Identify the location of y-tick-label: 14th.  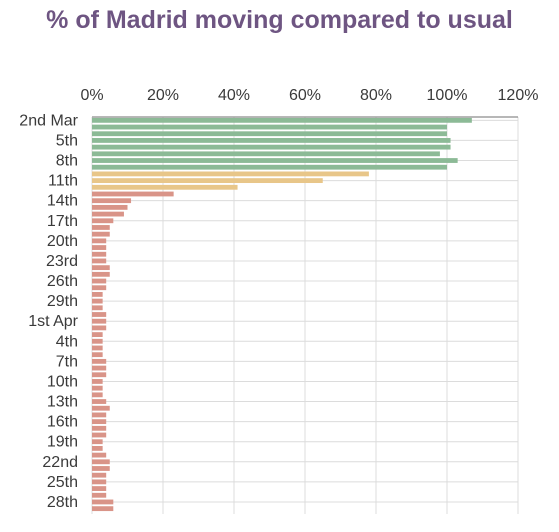
(62, 201).